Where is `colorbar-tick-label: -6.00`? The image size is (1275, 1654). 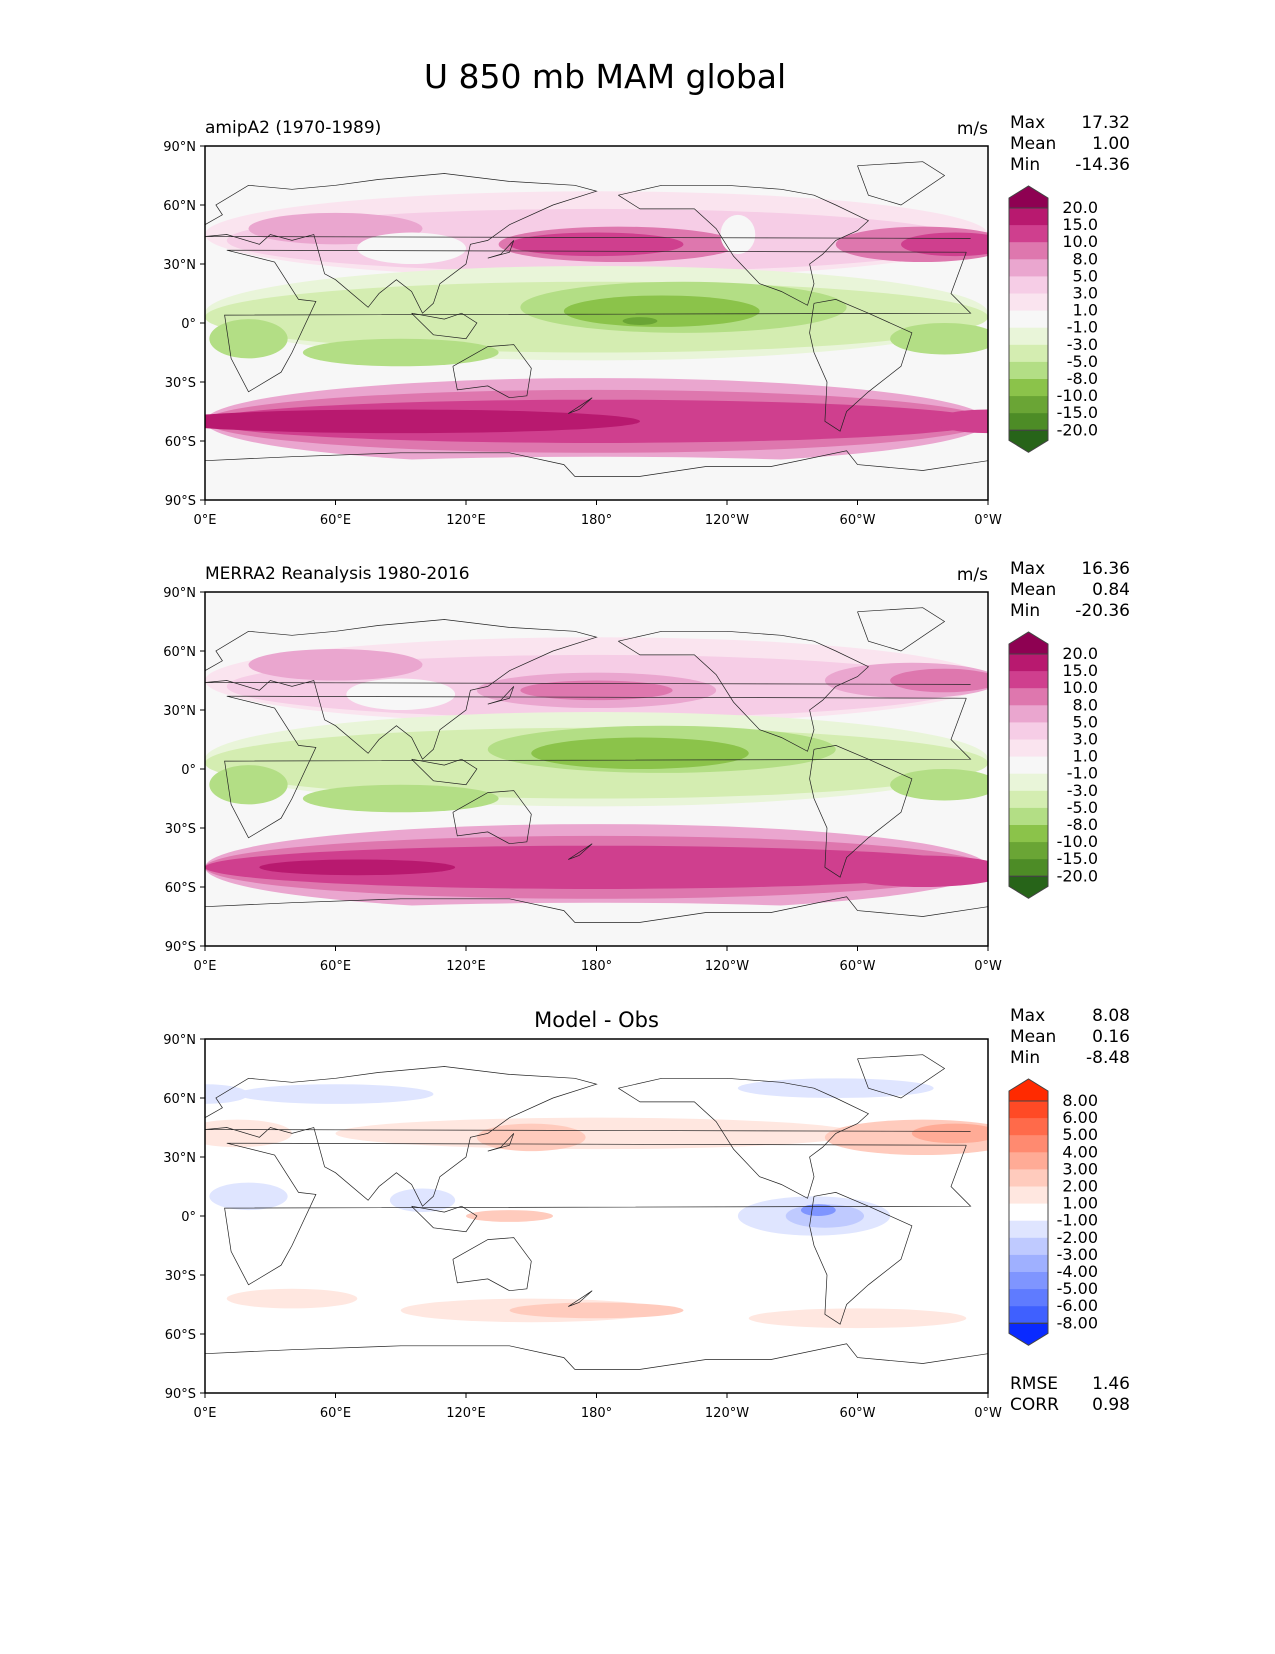 colorbar-tick-label: -6.00 is located at coordinates (1077, 1305).